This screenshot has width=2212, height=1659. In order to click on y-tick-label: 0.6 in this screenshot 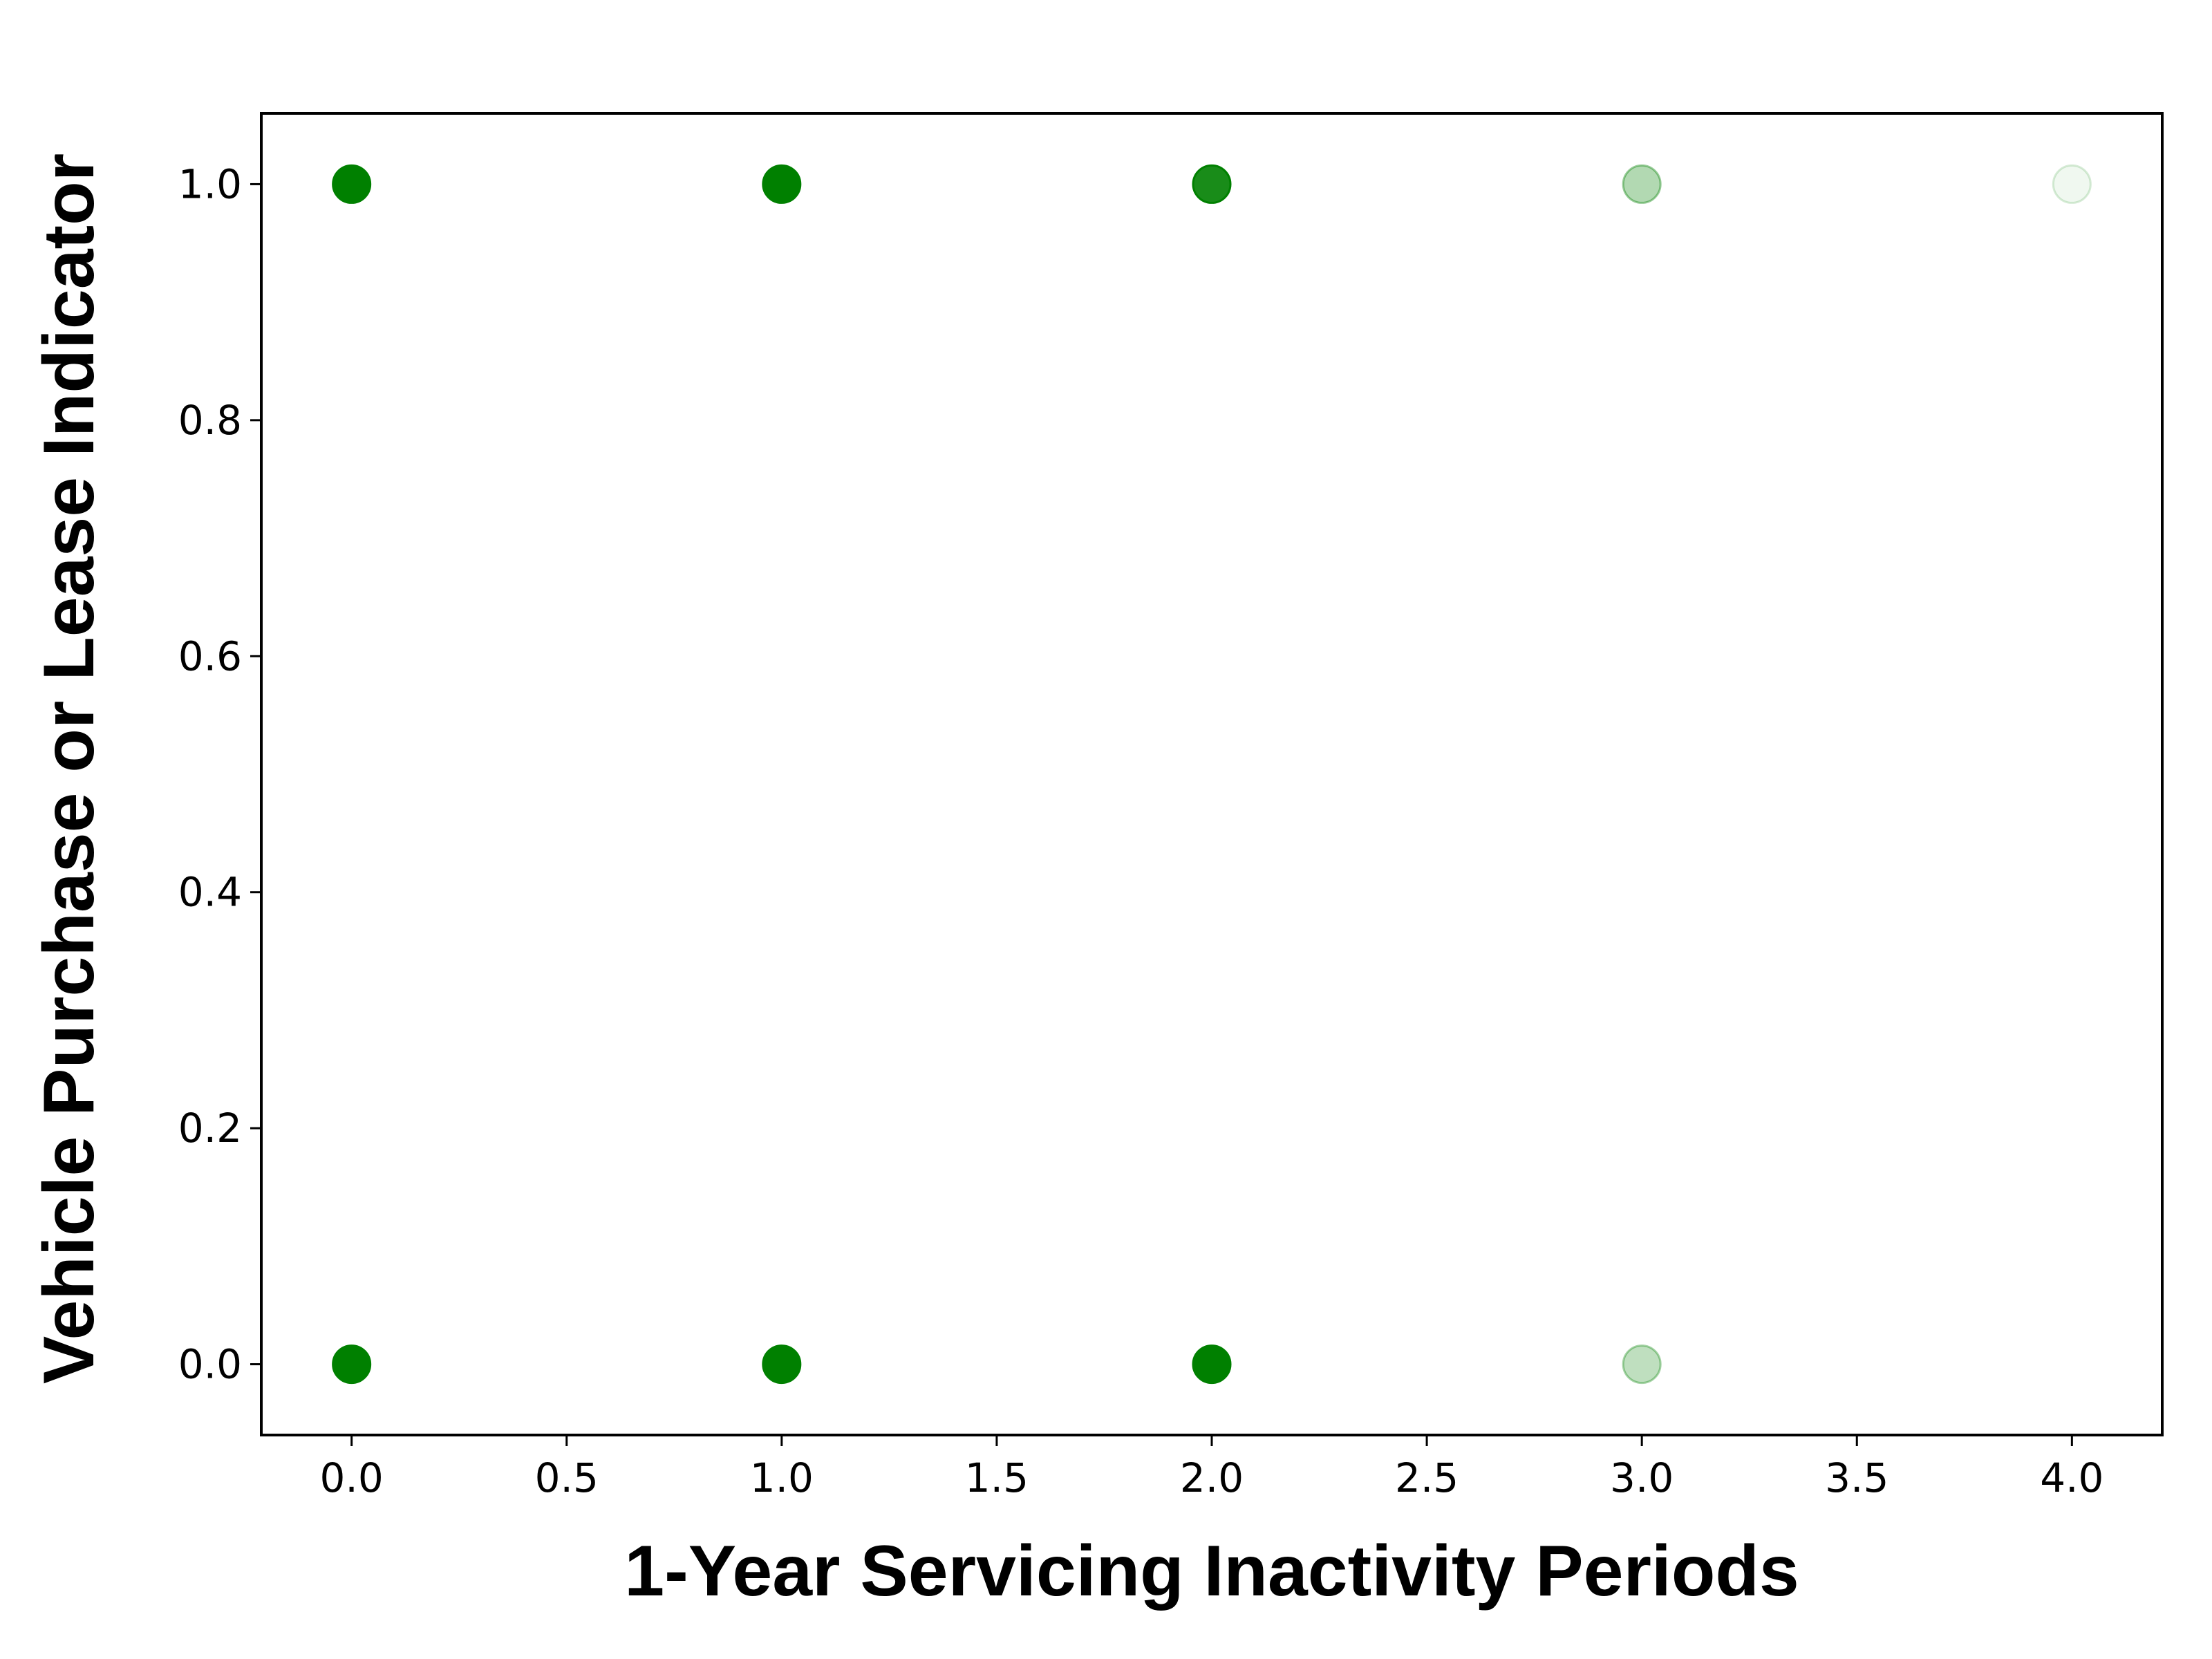, I will do `click(210, 656)`.